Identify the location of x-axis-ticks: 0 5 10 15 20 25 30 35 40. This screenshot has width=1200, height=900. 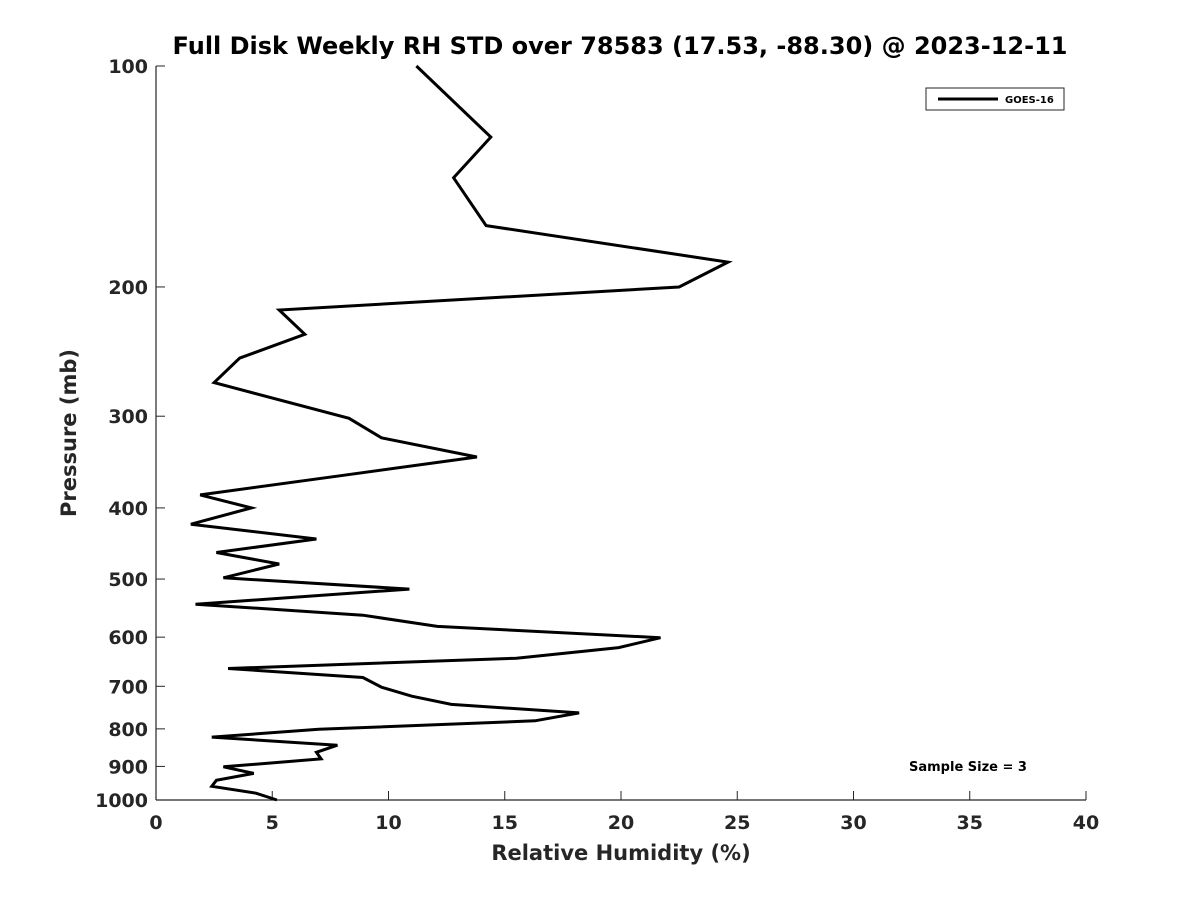
(624, 812).